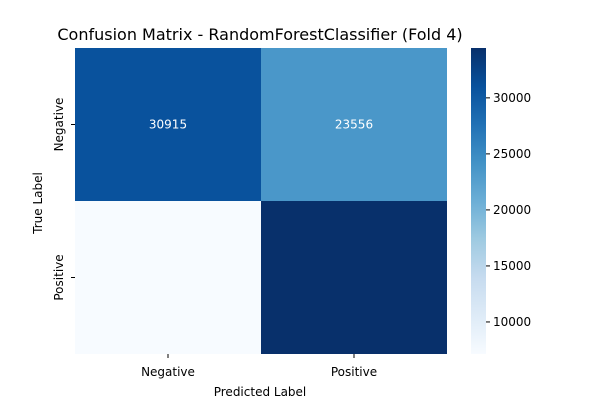 The height and width of the screenshot is (400, 600). I want to click on heatmap-cell-r0-c1, so click(354, 124).